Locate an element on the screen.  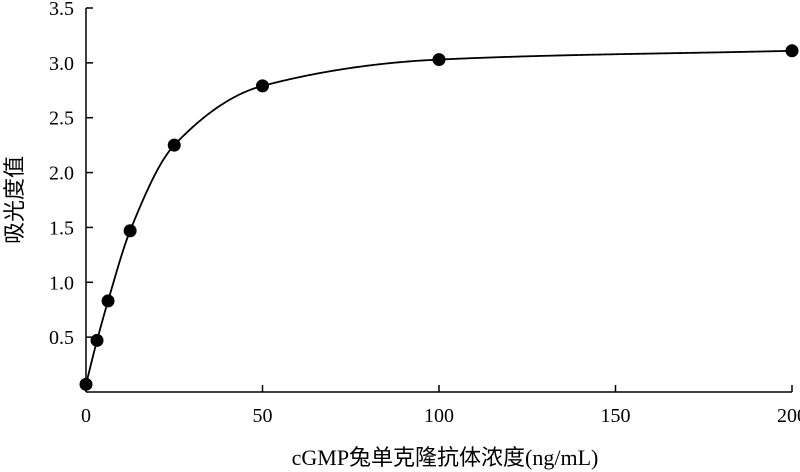
x-axis-ticks: 0 50 100 150 200 is located at coordinates (440, 406).